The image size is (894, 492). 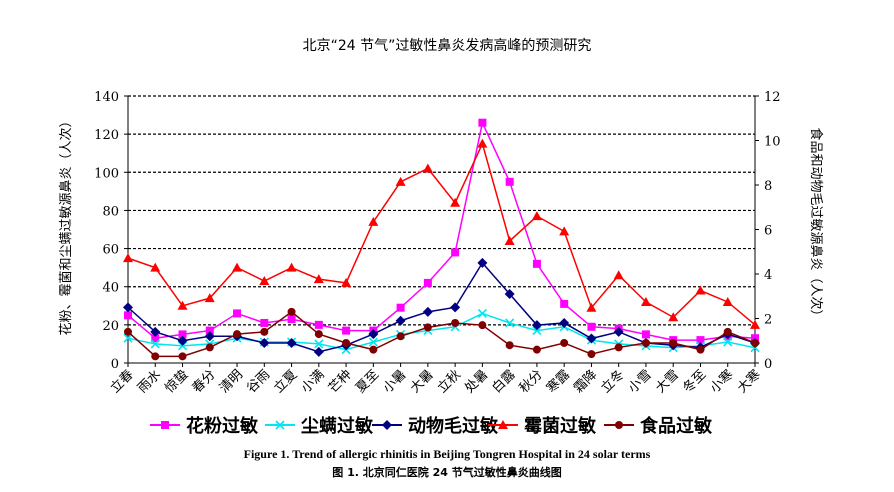 What do you see at coordinates (110, 326) in the screenshot?
I see `y-left-tick-label: 20` at bounding box center [110, 326].